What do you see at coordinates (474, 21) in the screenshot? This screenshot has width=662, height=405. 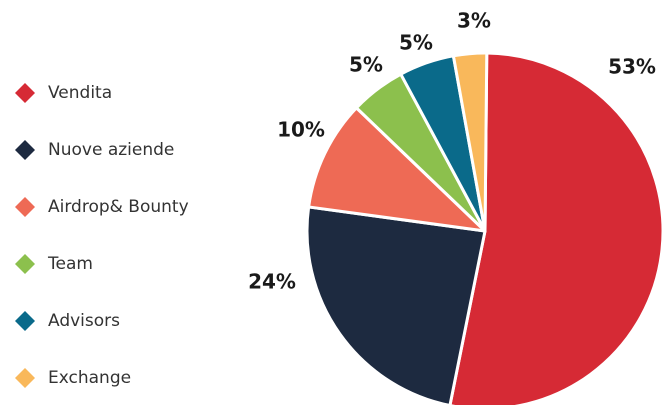 I see `data-label: 3%` at bounding box center [474, 21].